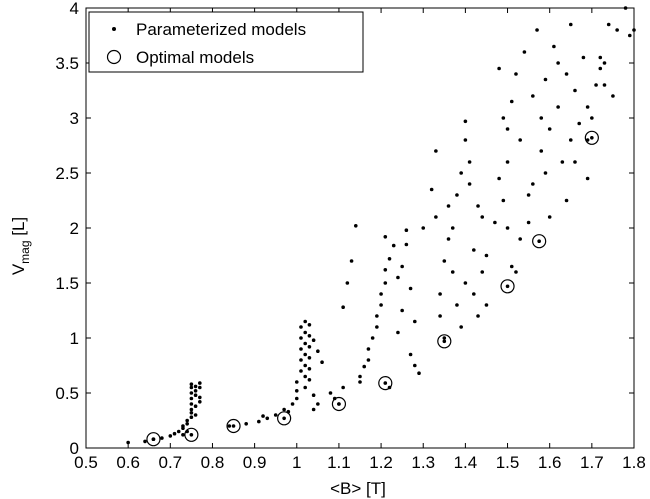  Describe the element at coordinates (508, 462) in the screenshot. I see `x-tick-label: 1.5` at that location.